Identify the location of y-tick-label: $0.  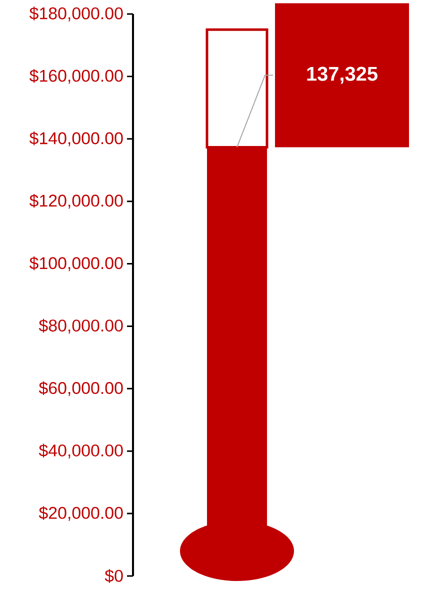
(113, 576).